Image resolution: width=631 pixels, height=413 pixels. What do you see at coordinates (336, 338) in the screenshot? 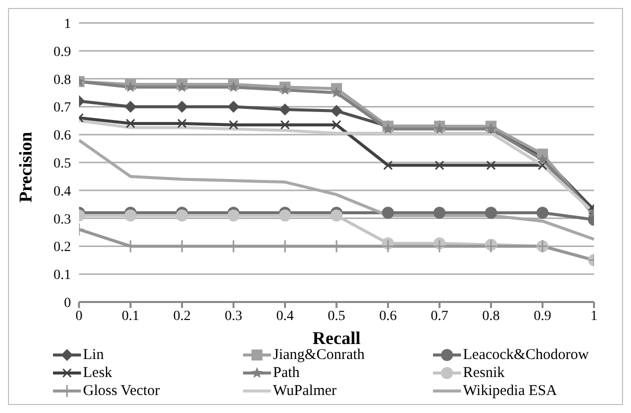
I see `x-axis-title: Recall` at bounding box center [336, 338].